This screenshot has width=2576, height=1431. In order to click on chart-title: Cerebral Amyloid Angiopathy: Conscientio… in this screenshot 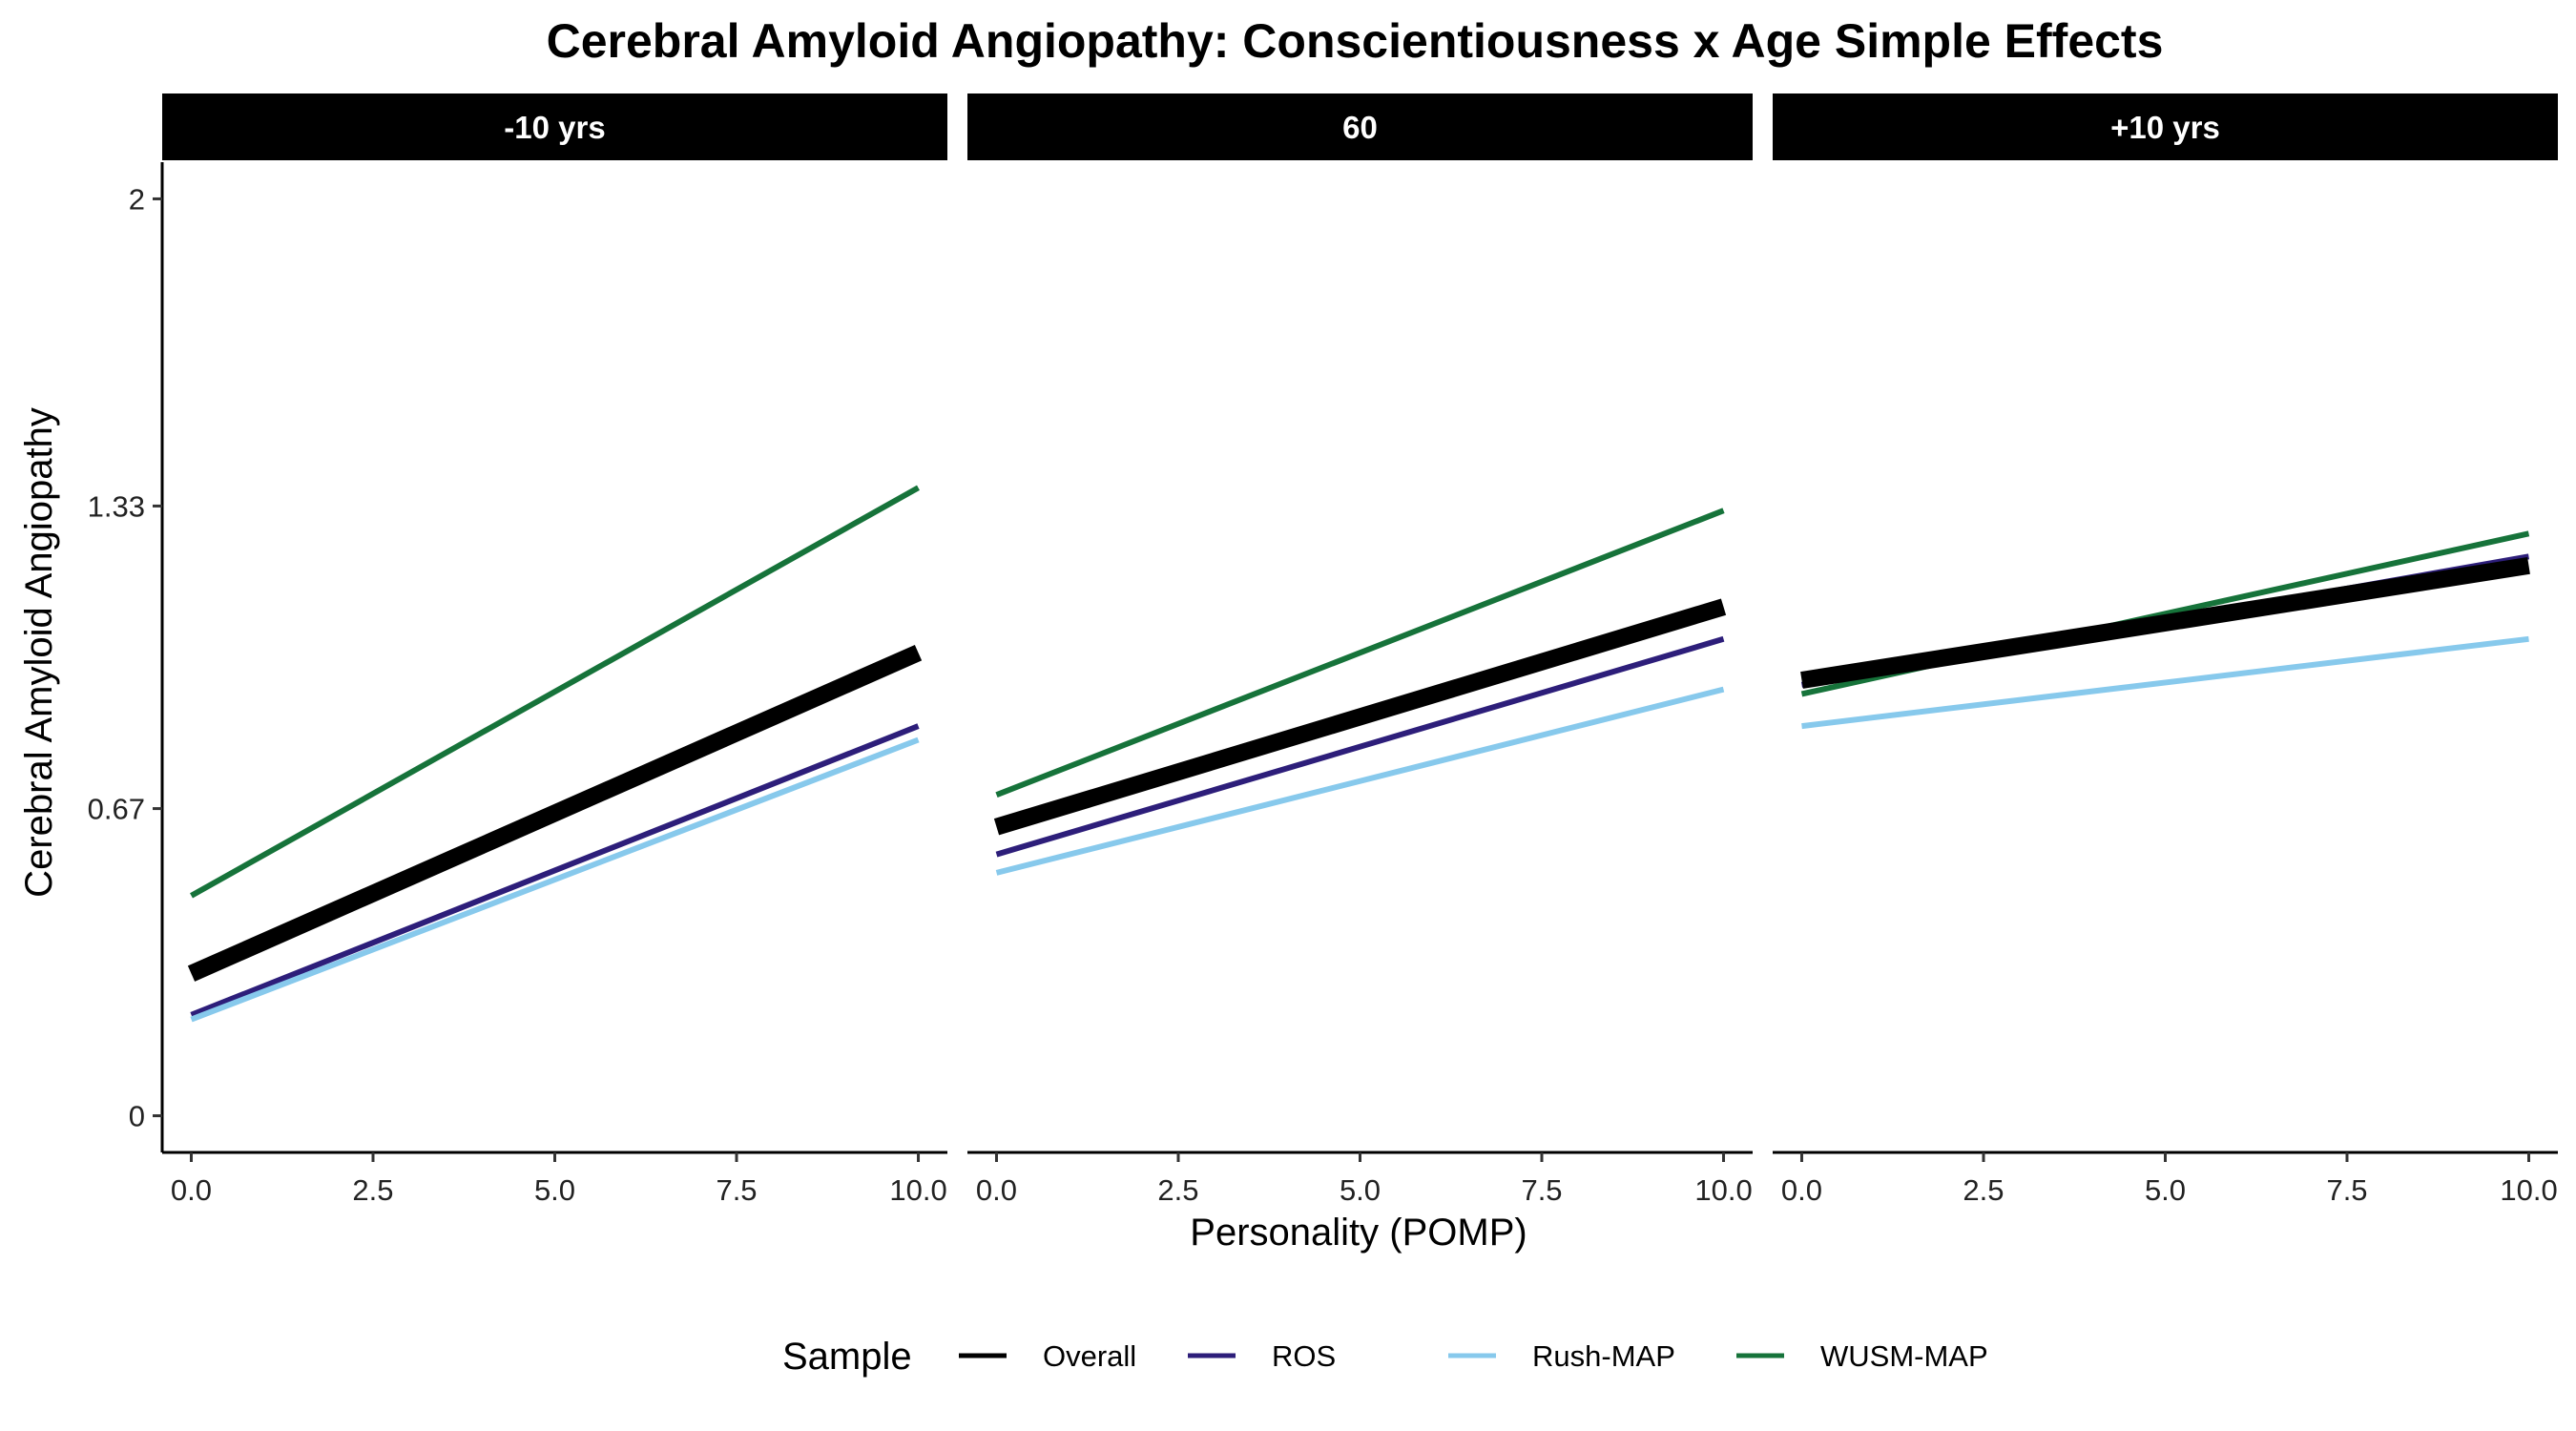, I will do `click(1355, 41)`.